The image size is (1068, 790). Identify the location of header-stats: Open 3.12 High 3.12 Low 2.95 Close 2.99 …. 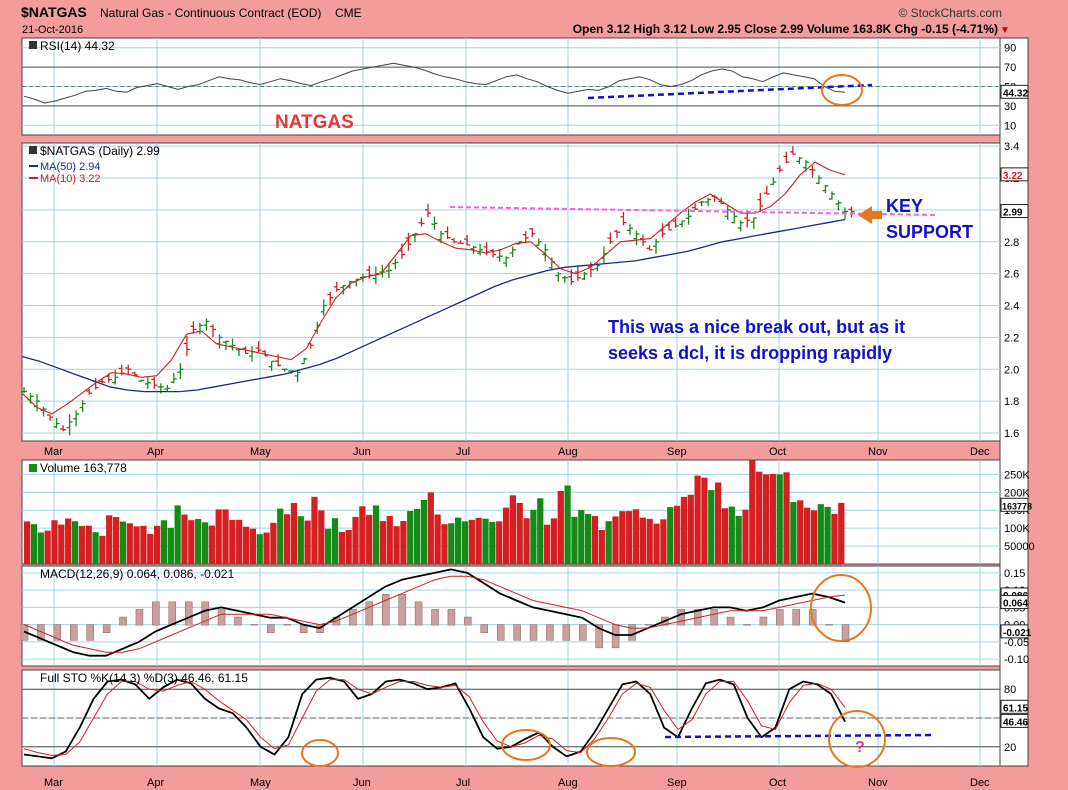
(785, 29).